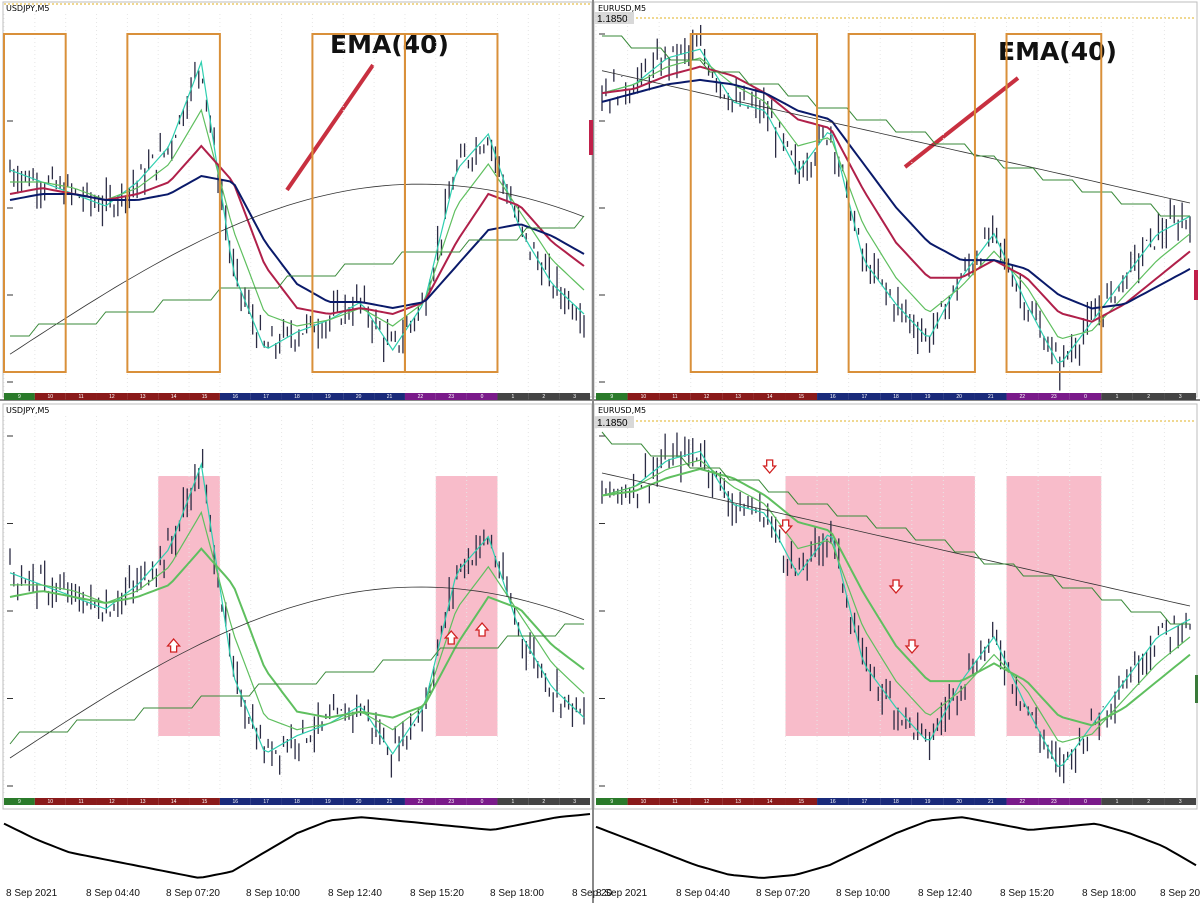 The height and width of the screenshot is (903, 1200). What do you see at coordinates (1109, 893) in the screenshot?
I see `time-label-right-7: 8 Sep 18:00` at bounding box center [1109, 893].